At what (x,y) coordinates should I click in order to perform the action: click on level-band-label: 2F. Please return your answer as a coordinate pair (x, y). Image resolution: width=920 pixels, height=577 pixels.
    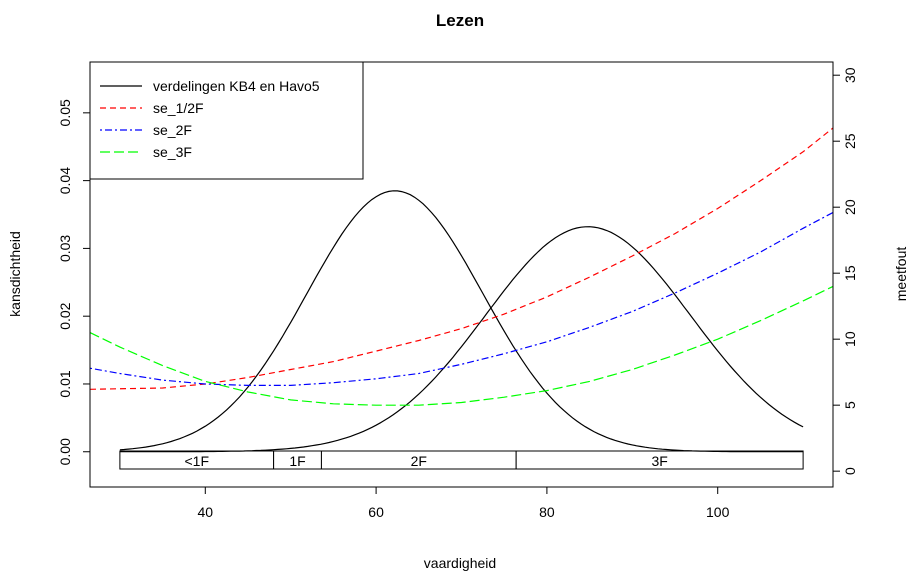
    Looking at the image, I should click on (419, 461).